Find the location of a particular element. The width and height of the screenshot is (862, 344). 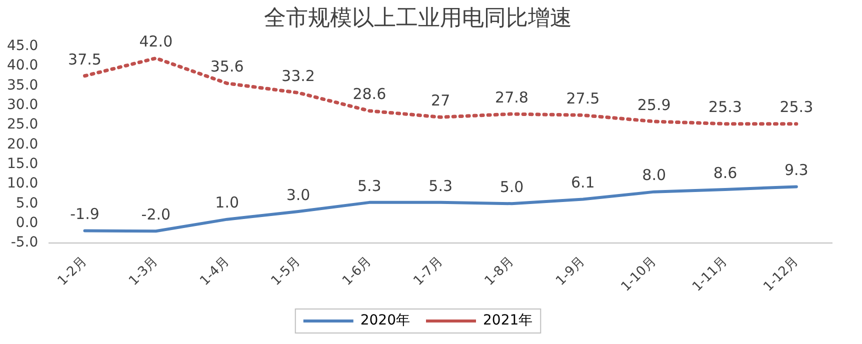

y-tick-label: 40.0 is located at coordinates (22, 66).